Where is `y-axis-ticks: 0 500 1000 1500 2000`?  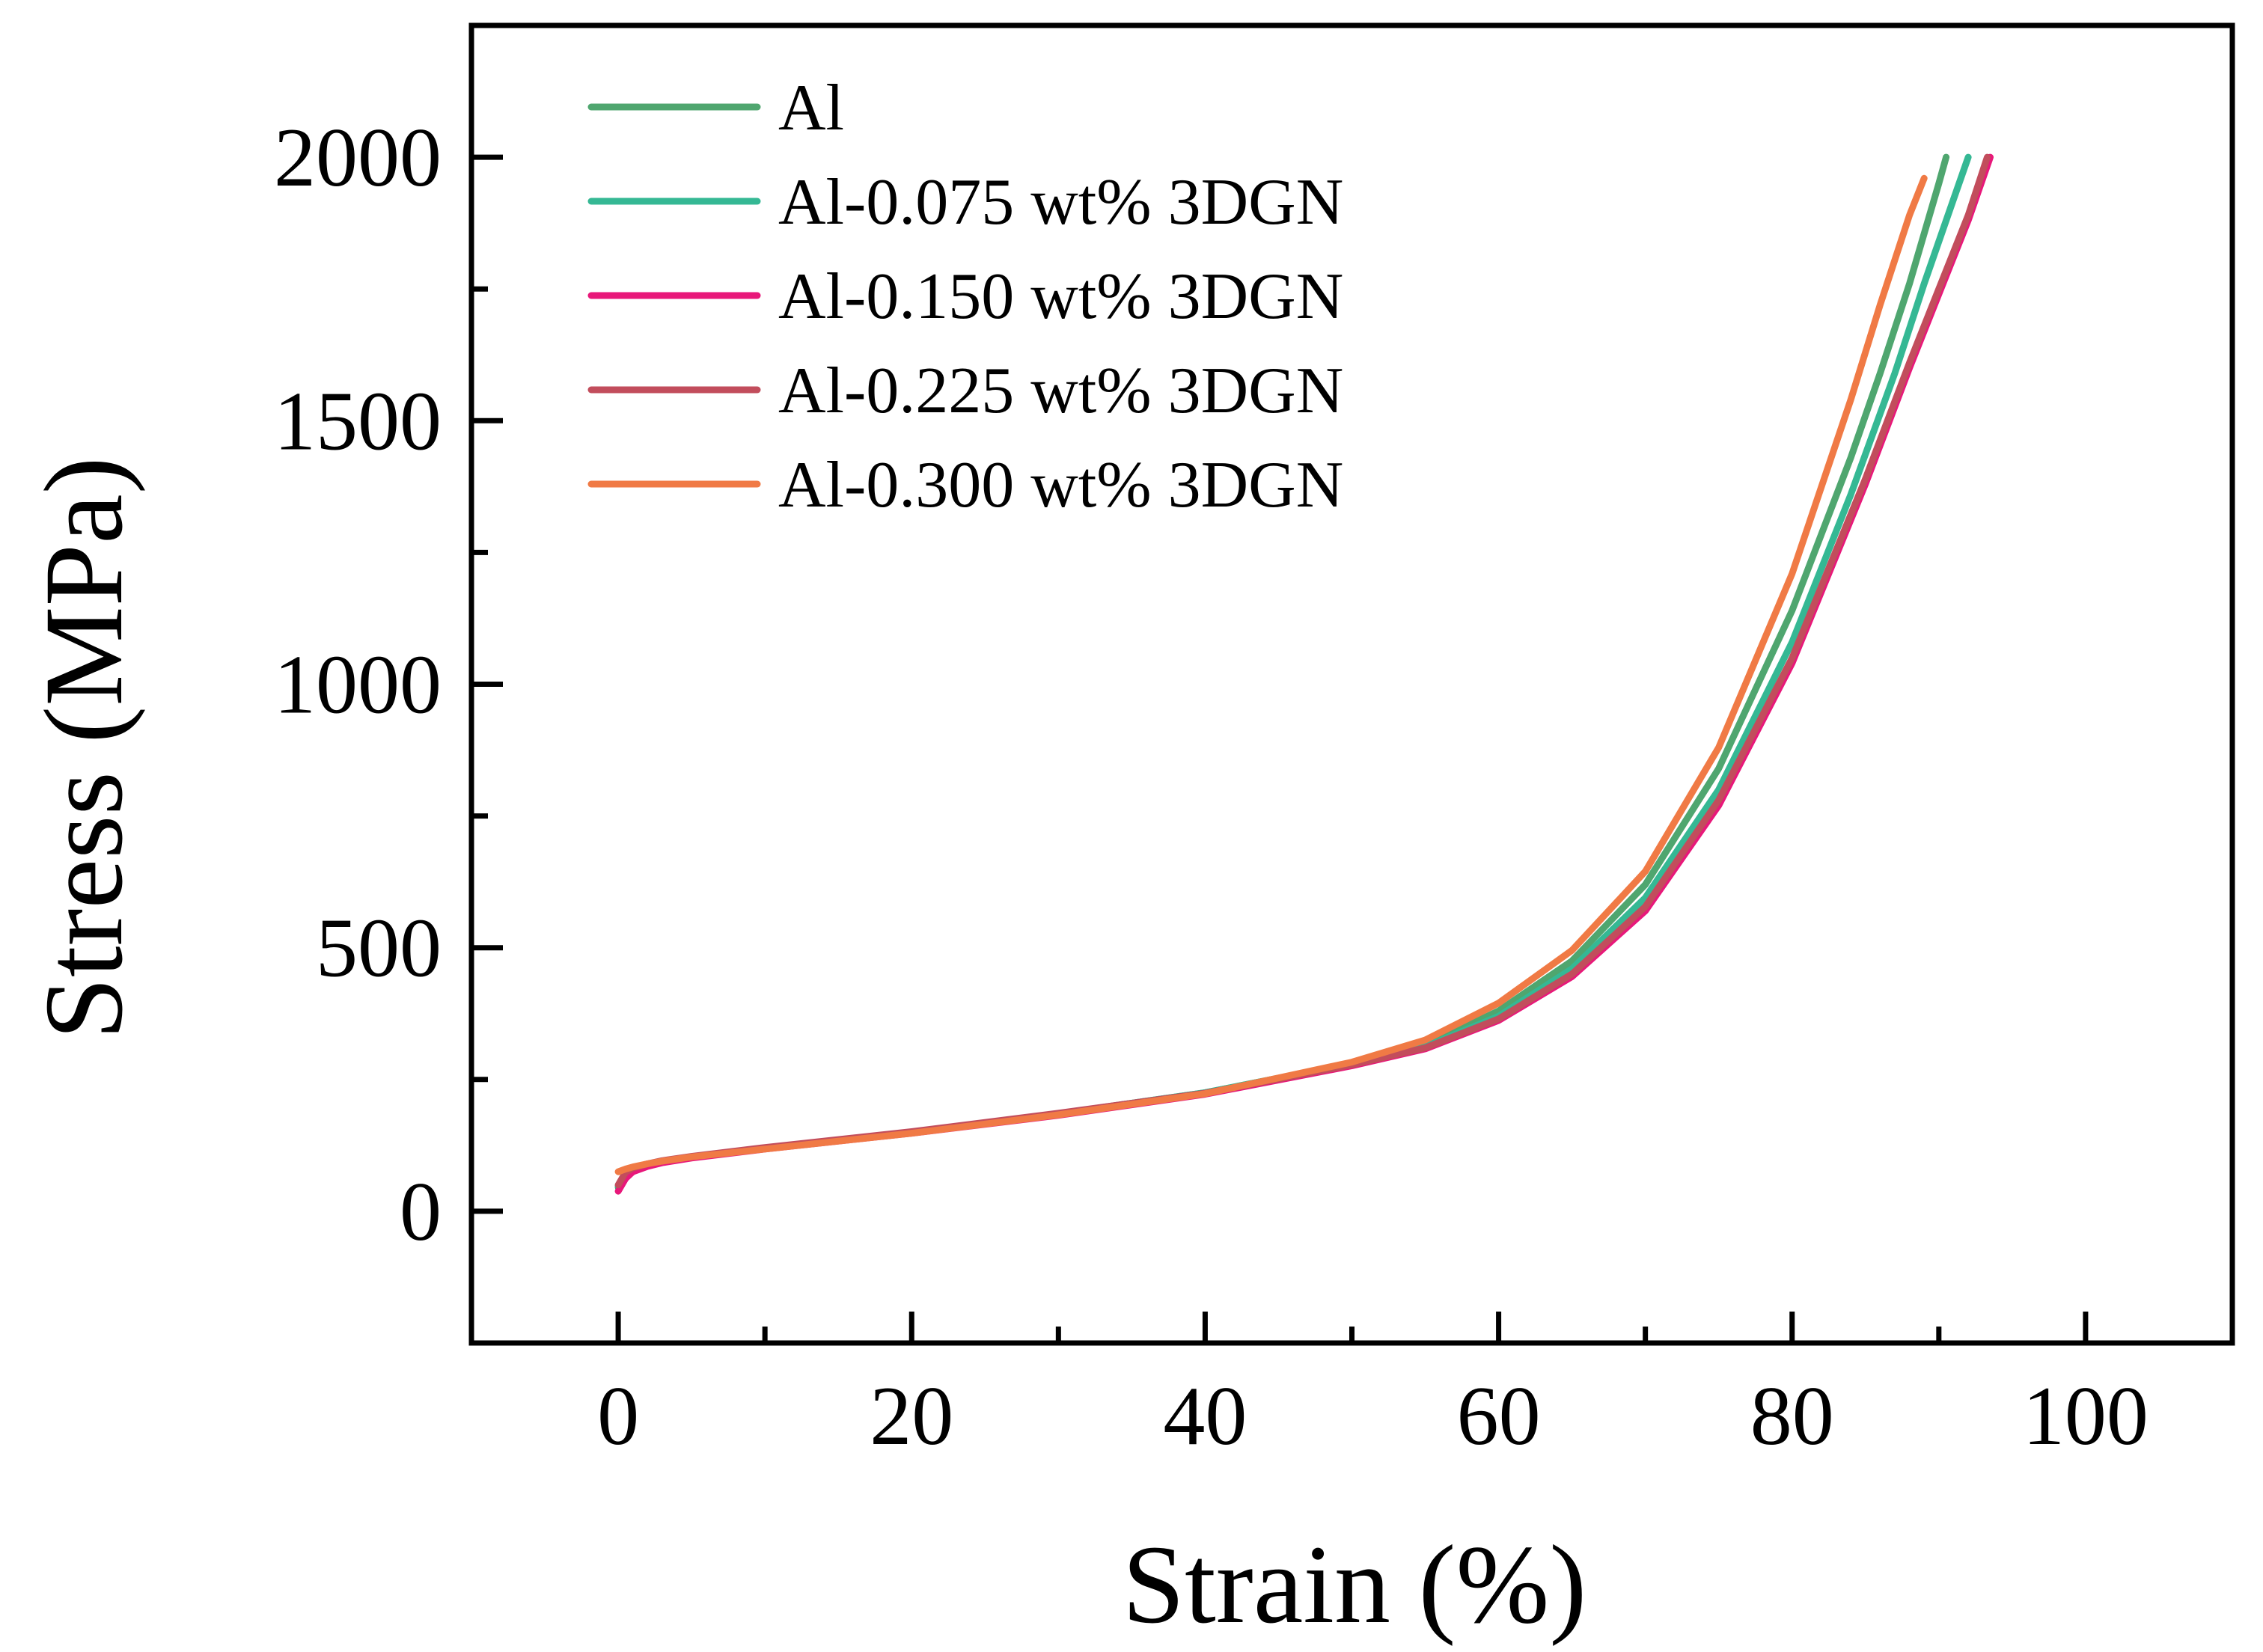
y-axis-ticks: 0 500 1000 1500 2000 is located at coordinates (388, 684).